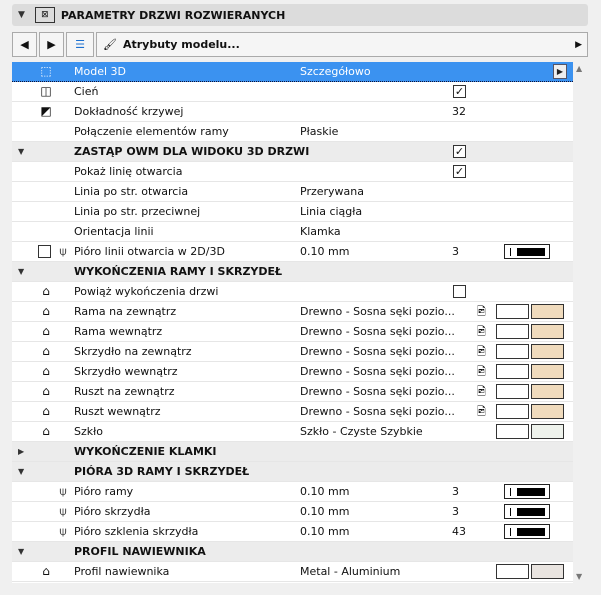  What do you see at coordinates (300, 15) in the screenshot?
I see `panel-header: ▼ ⊠ PARAMETRY DRZWI ROZWIERANYCH` at bounding box center [300, 15].